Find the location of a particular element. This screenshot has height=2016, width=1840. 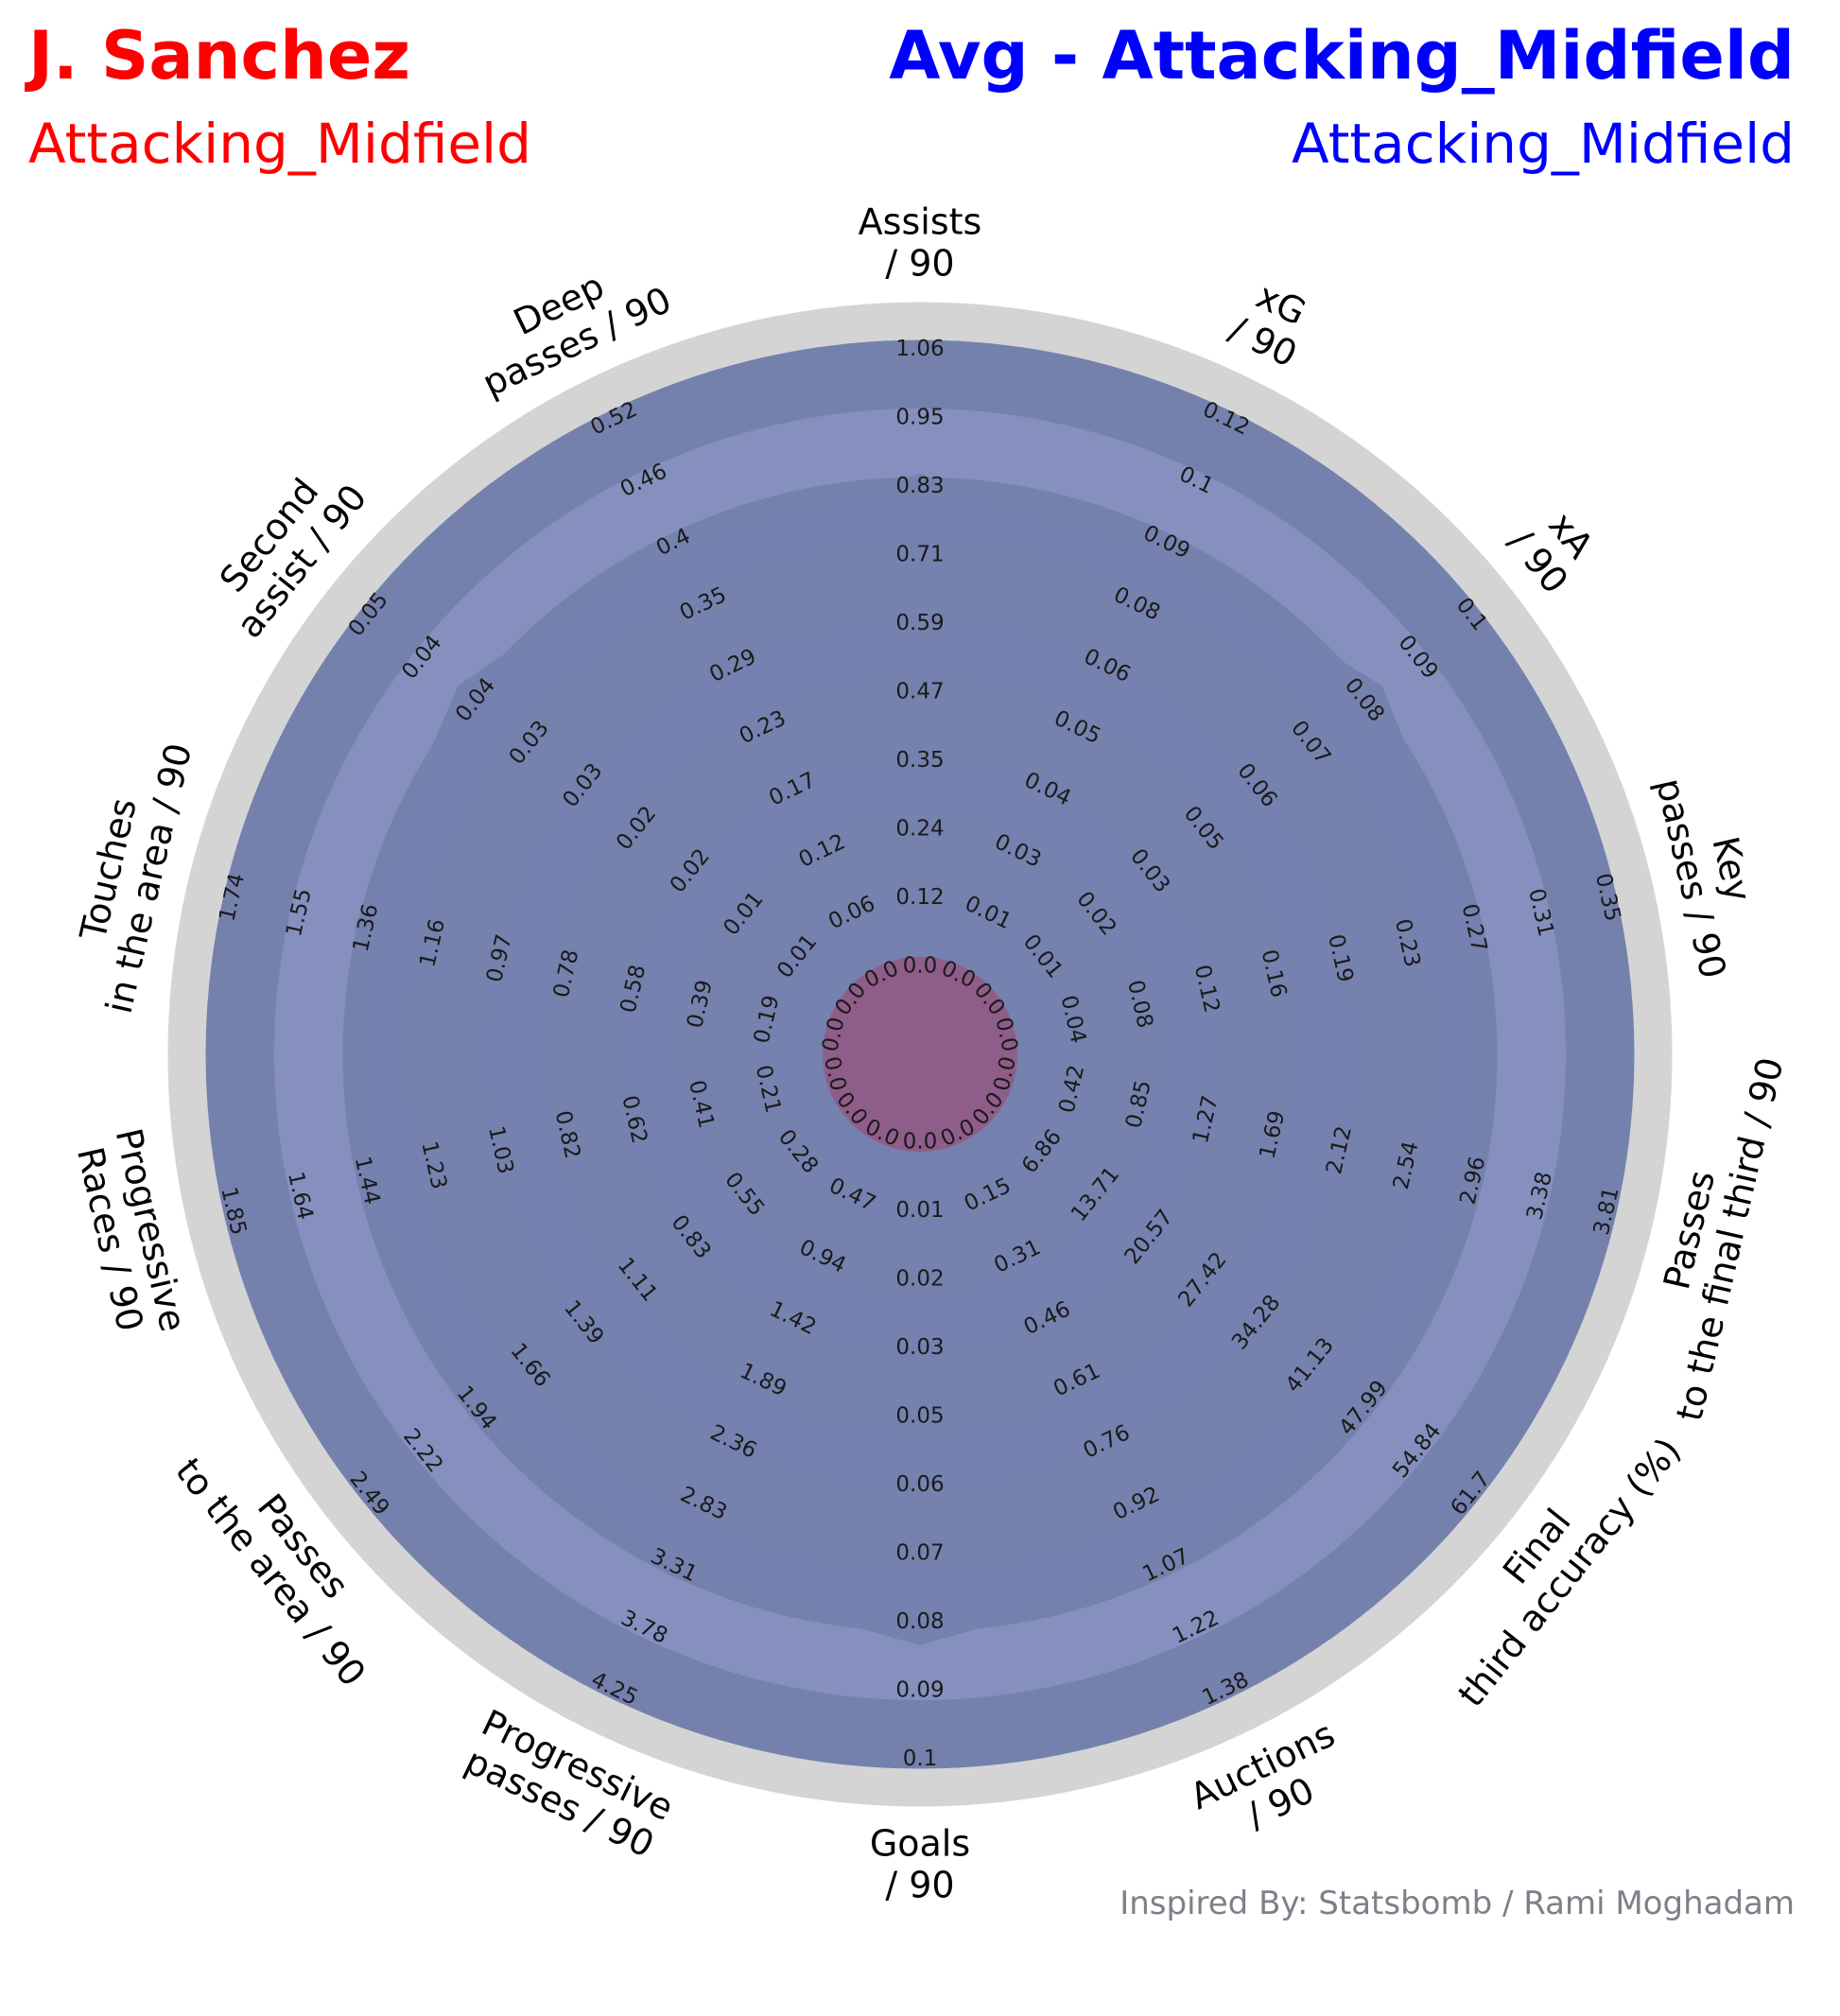

tick-label: 0.59 is located at coordinates (919, 623).